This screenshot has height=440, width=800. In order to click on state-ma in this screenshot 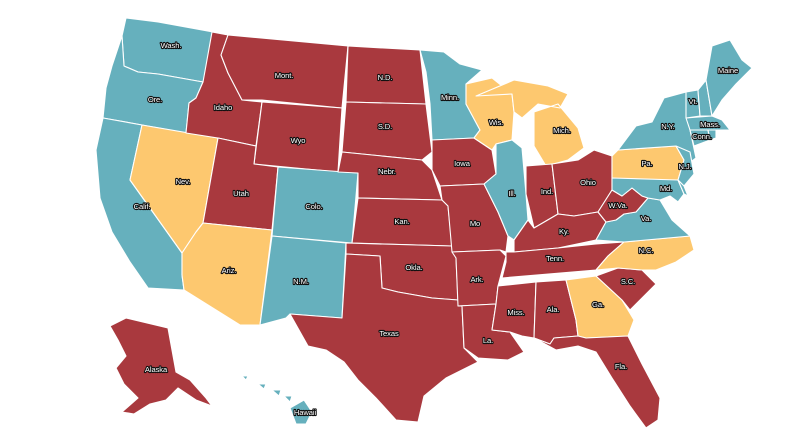, I will do `click(708, 123)`.